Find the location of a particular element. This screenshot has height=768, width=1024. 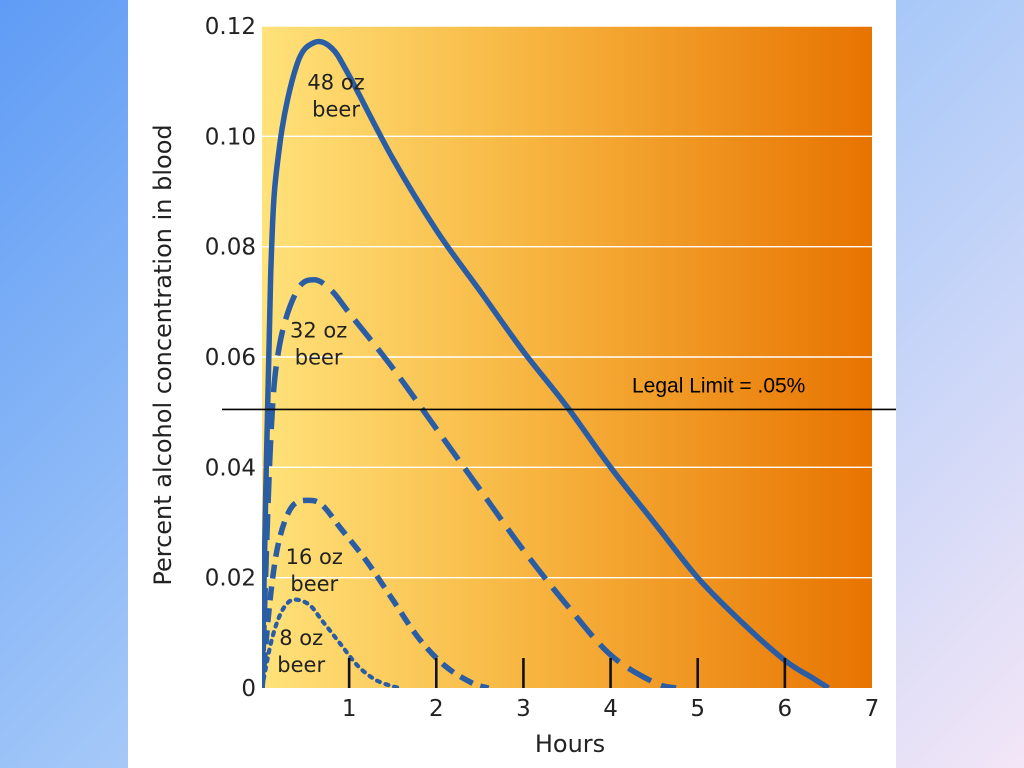

axis-ticks is located at coordinates (567, 673).